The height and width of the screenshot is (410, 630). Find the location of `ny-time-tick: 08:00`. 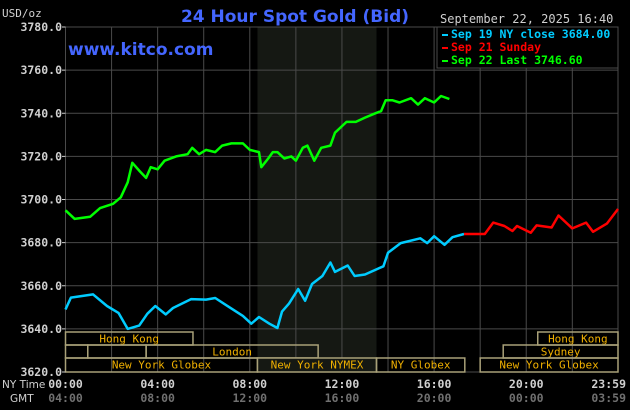

ny-time-tick: 08:00 is located at coordinates (249, 384).